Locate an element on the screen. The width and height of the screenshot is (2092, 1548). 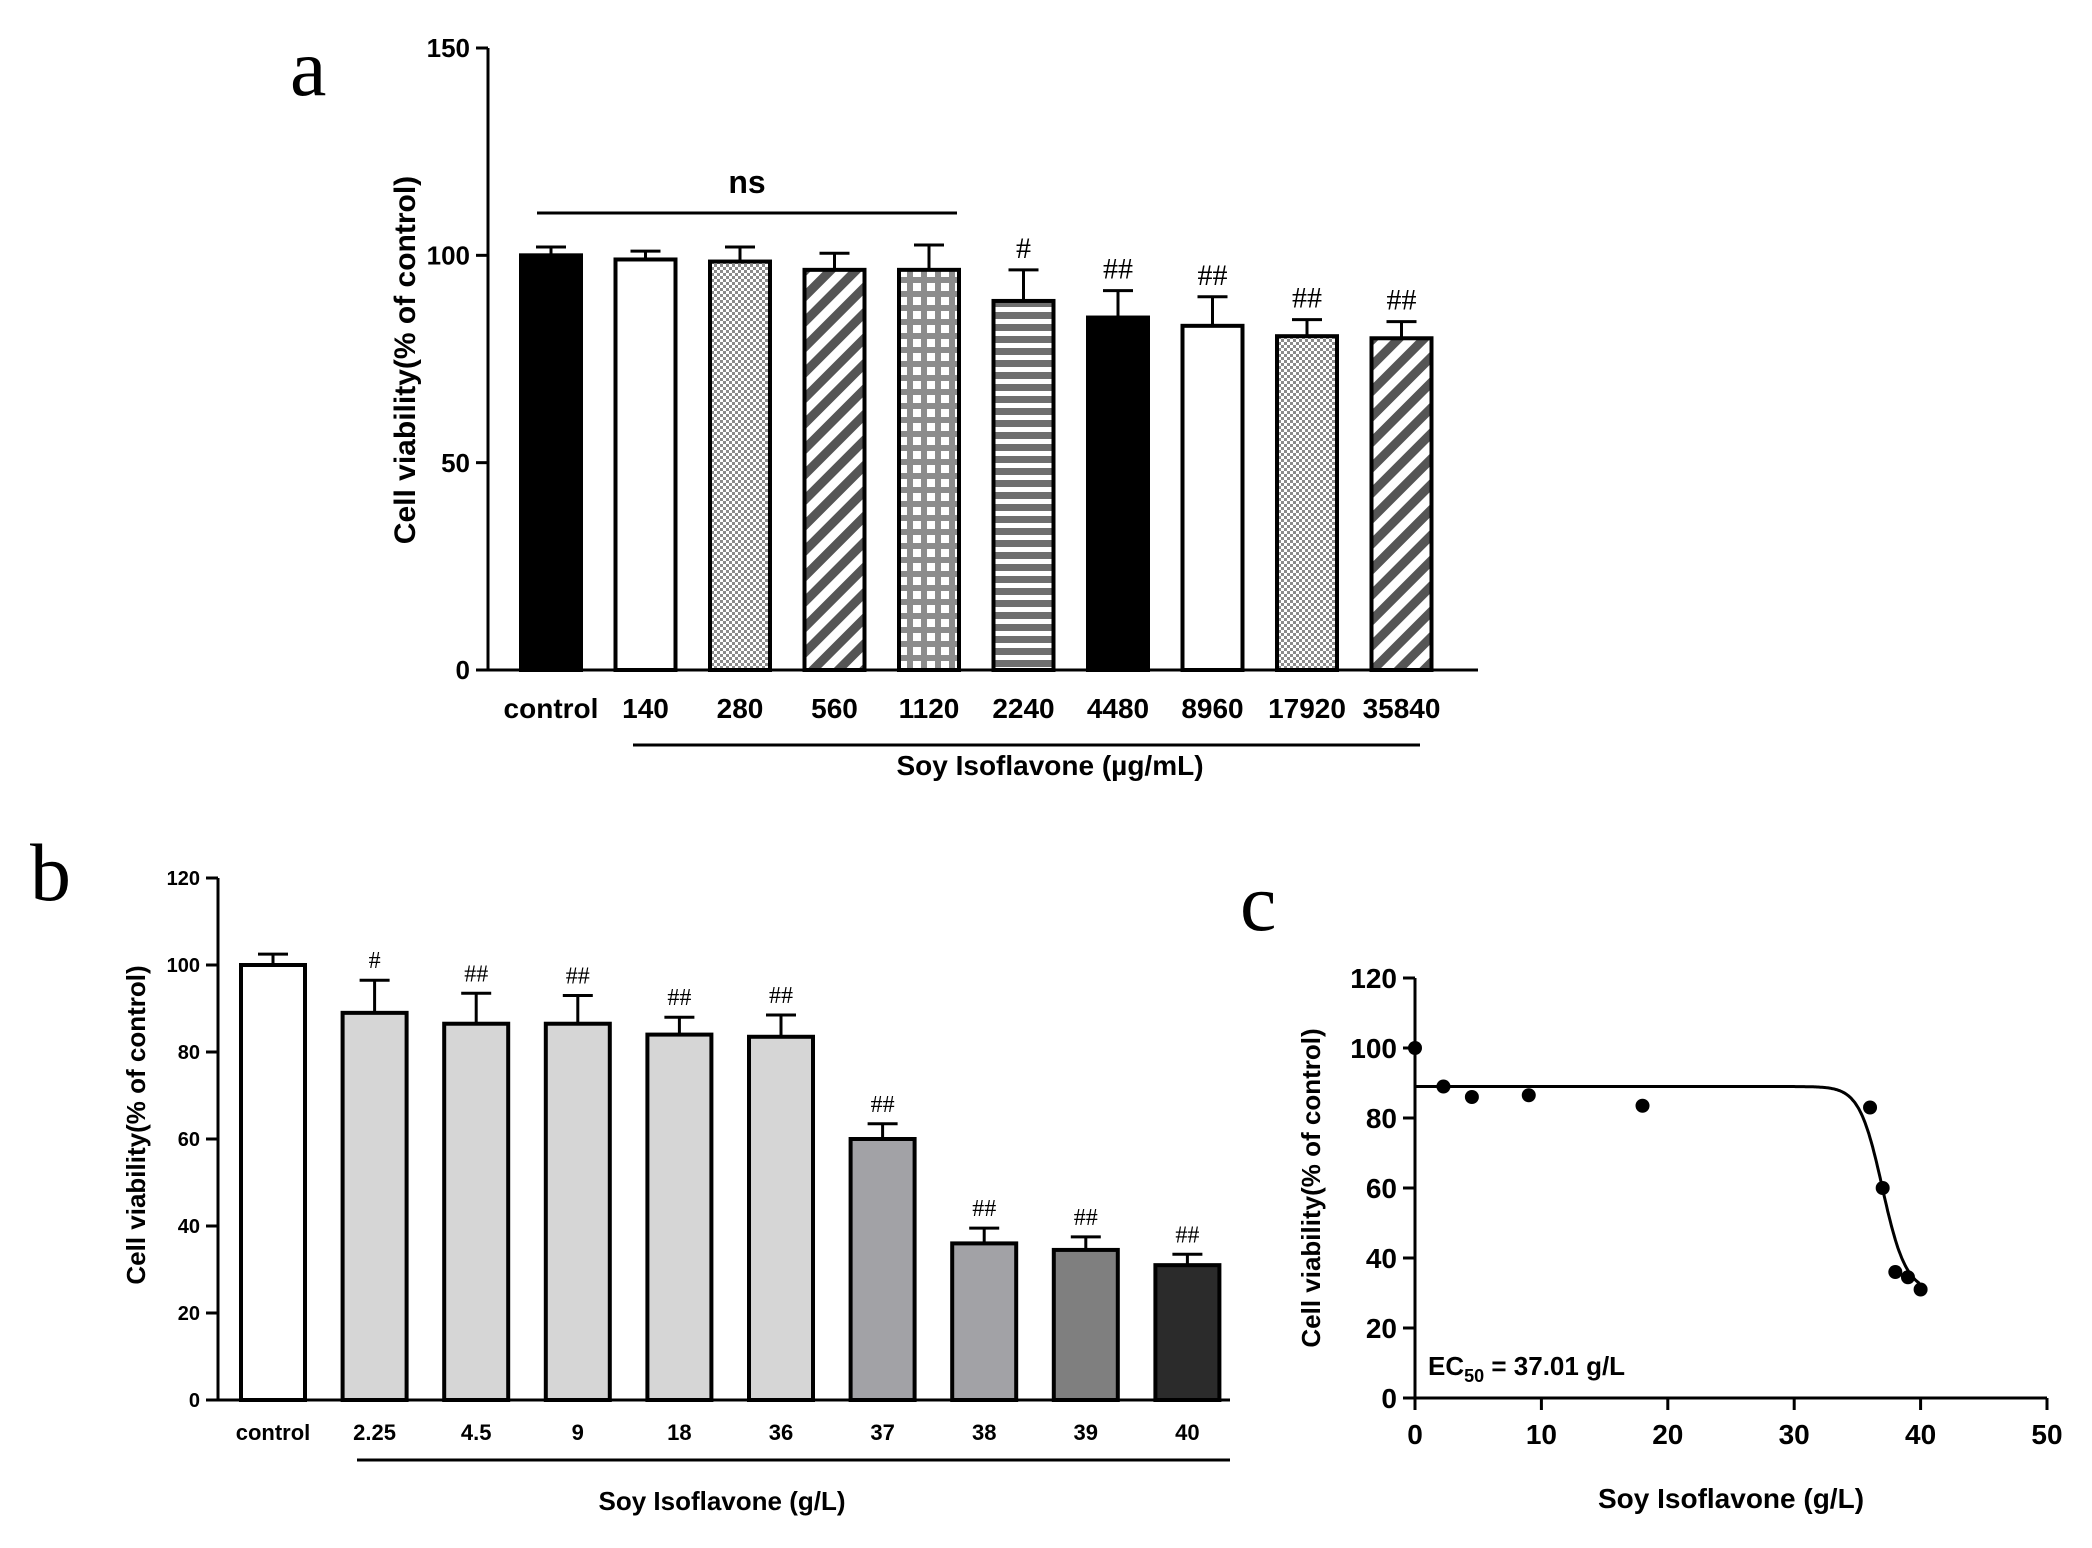
panel-b-x-axis-label: Soy Isoflavone (g/L) is located at coordinates (721, 1501).